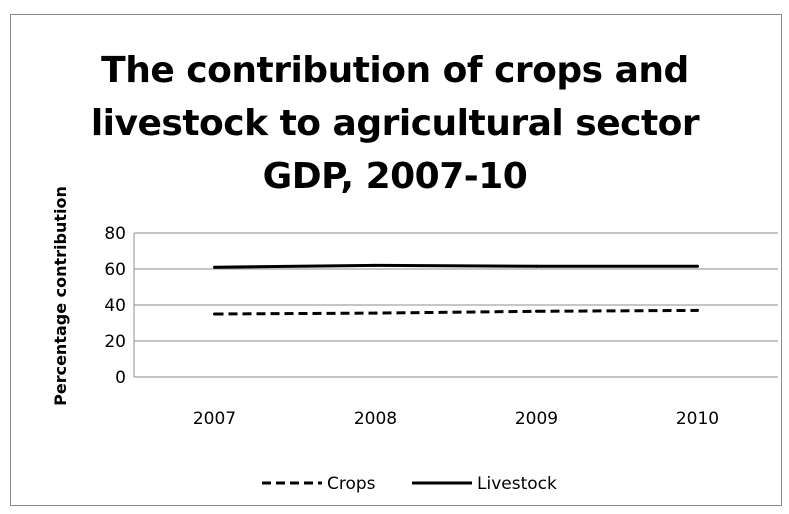 The height and width of the screenshot is (514, 789). What do you see at coordinates (115, 342) in the screenshot?
I see `y-tick-label: 20` at bounding box center [115, 342].